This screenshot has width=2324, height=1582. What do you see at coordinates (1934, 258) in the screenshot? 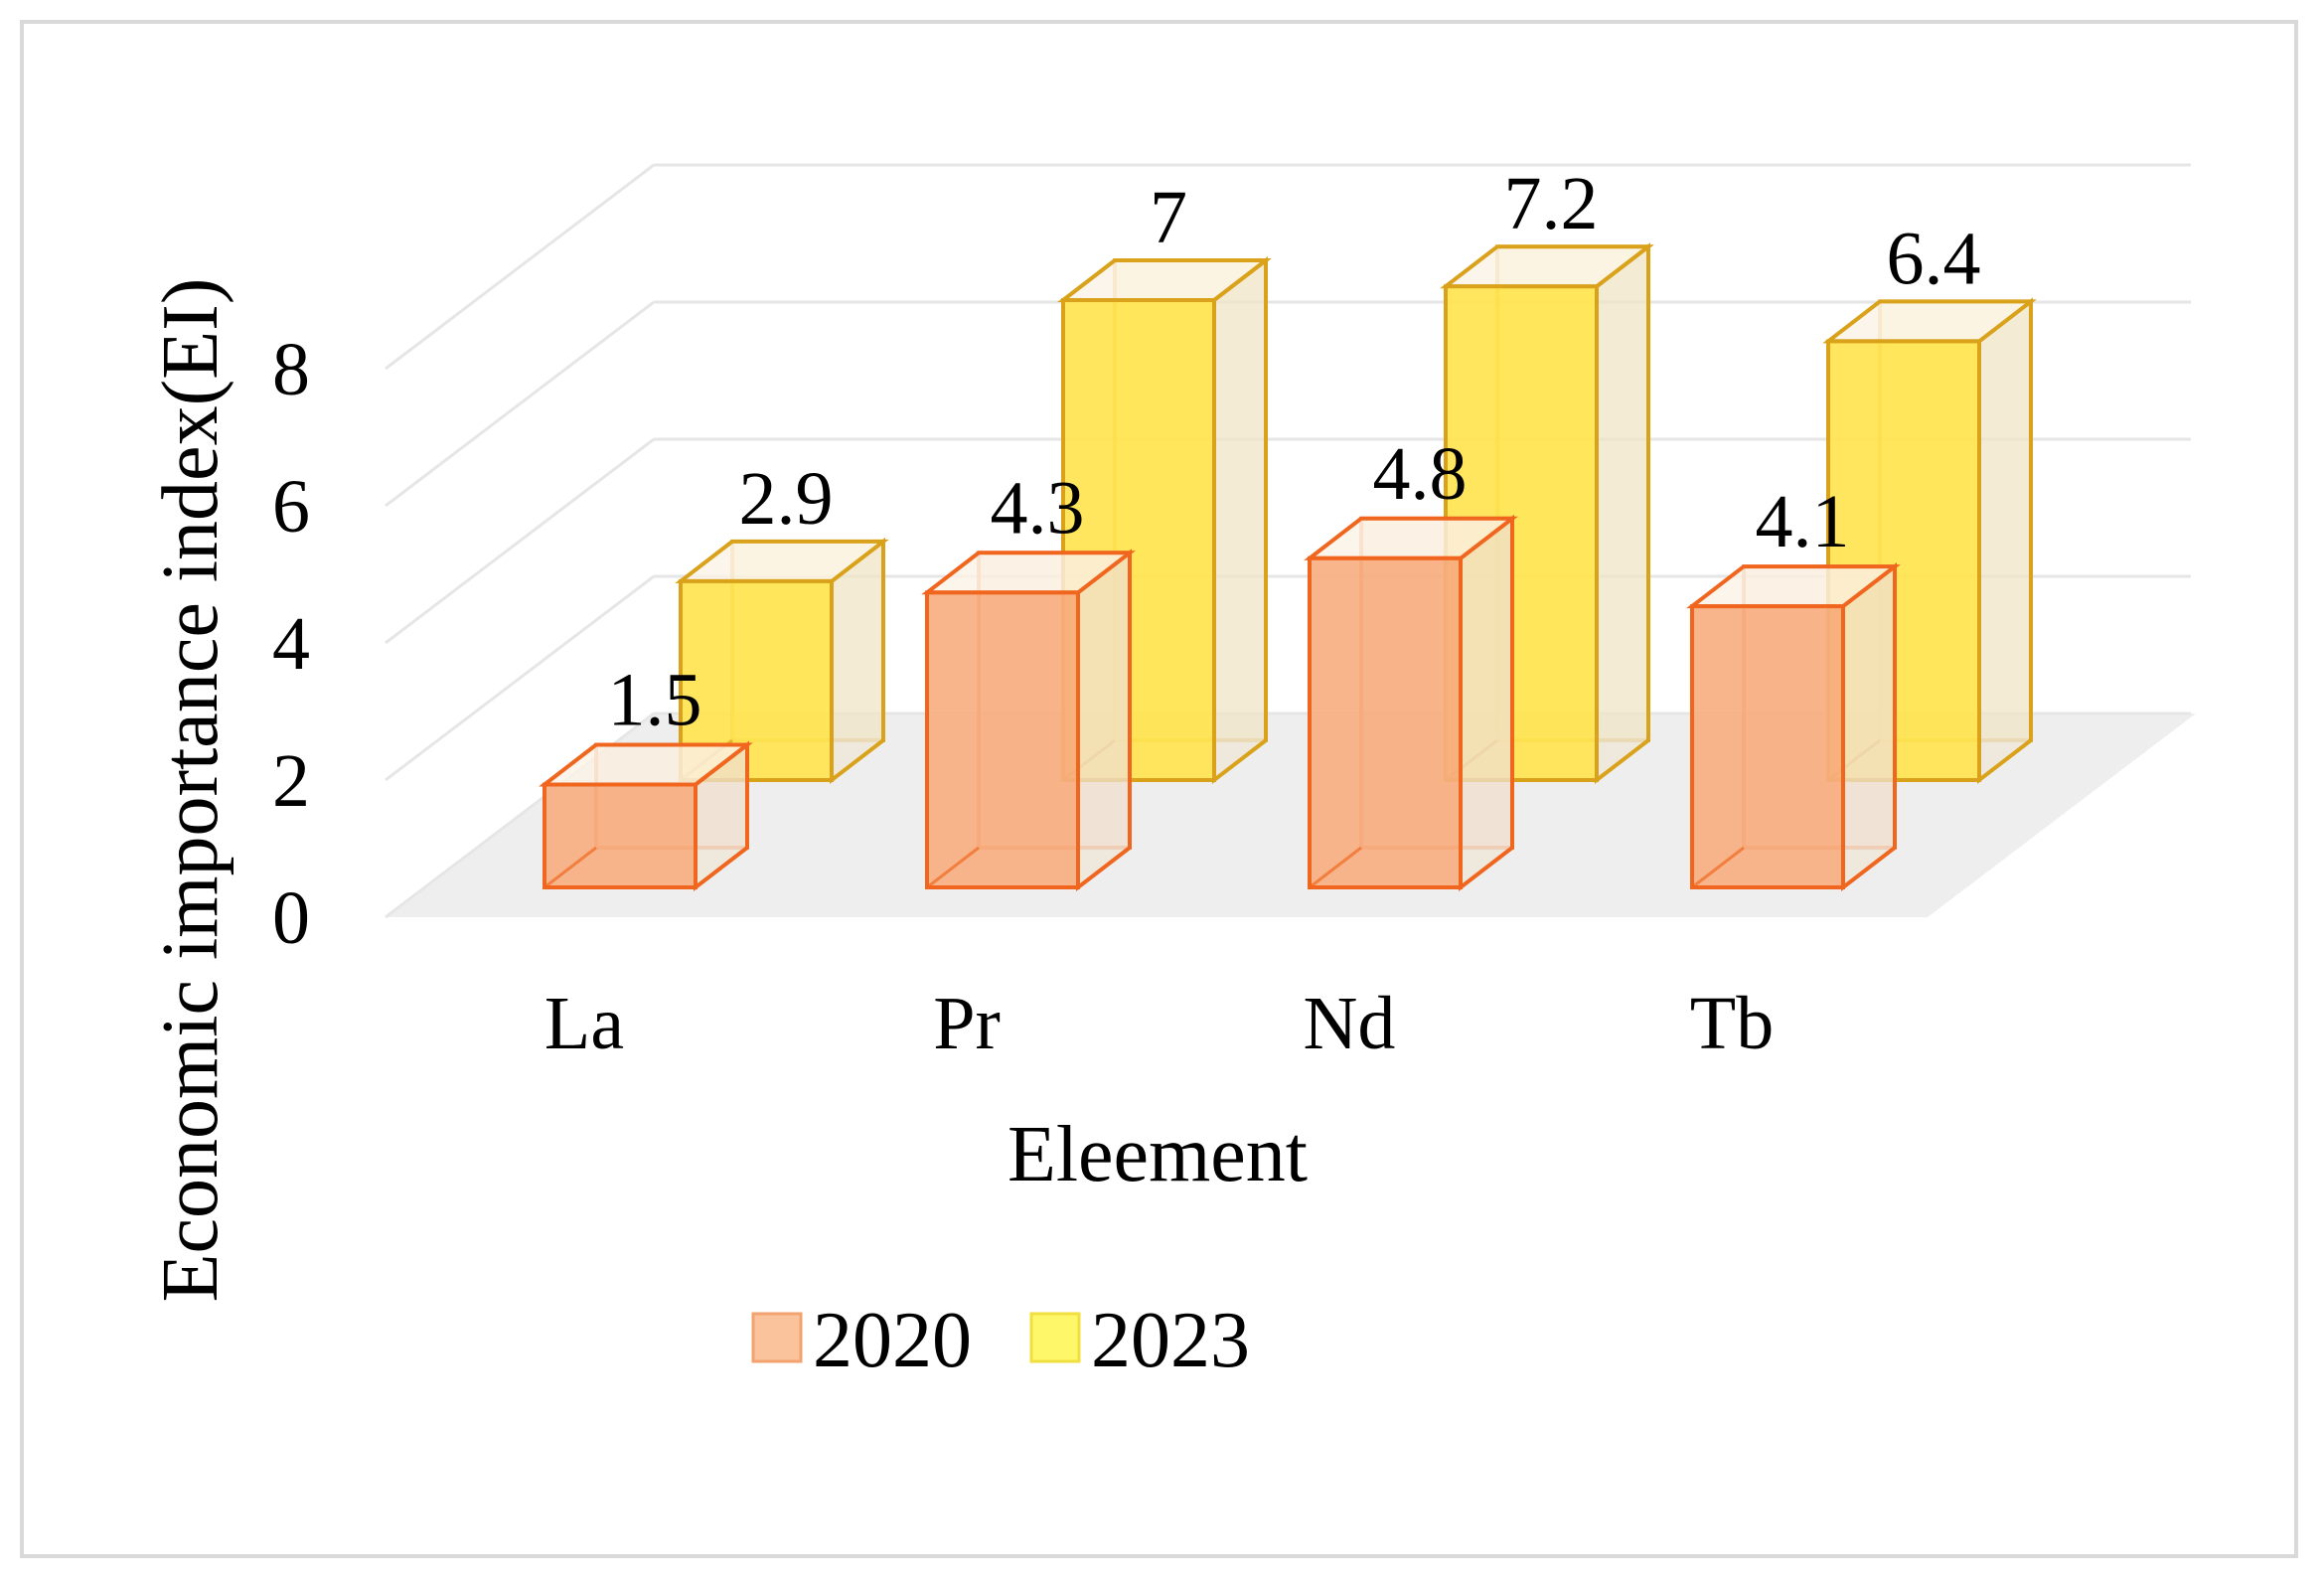
I see `data-label-2023: 6.4` at bounding box center [1934, 258].